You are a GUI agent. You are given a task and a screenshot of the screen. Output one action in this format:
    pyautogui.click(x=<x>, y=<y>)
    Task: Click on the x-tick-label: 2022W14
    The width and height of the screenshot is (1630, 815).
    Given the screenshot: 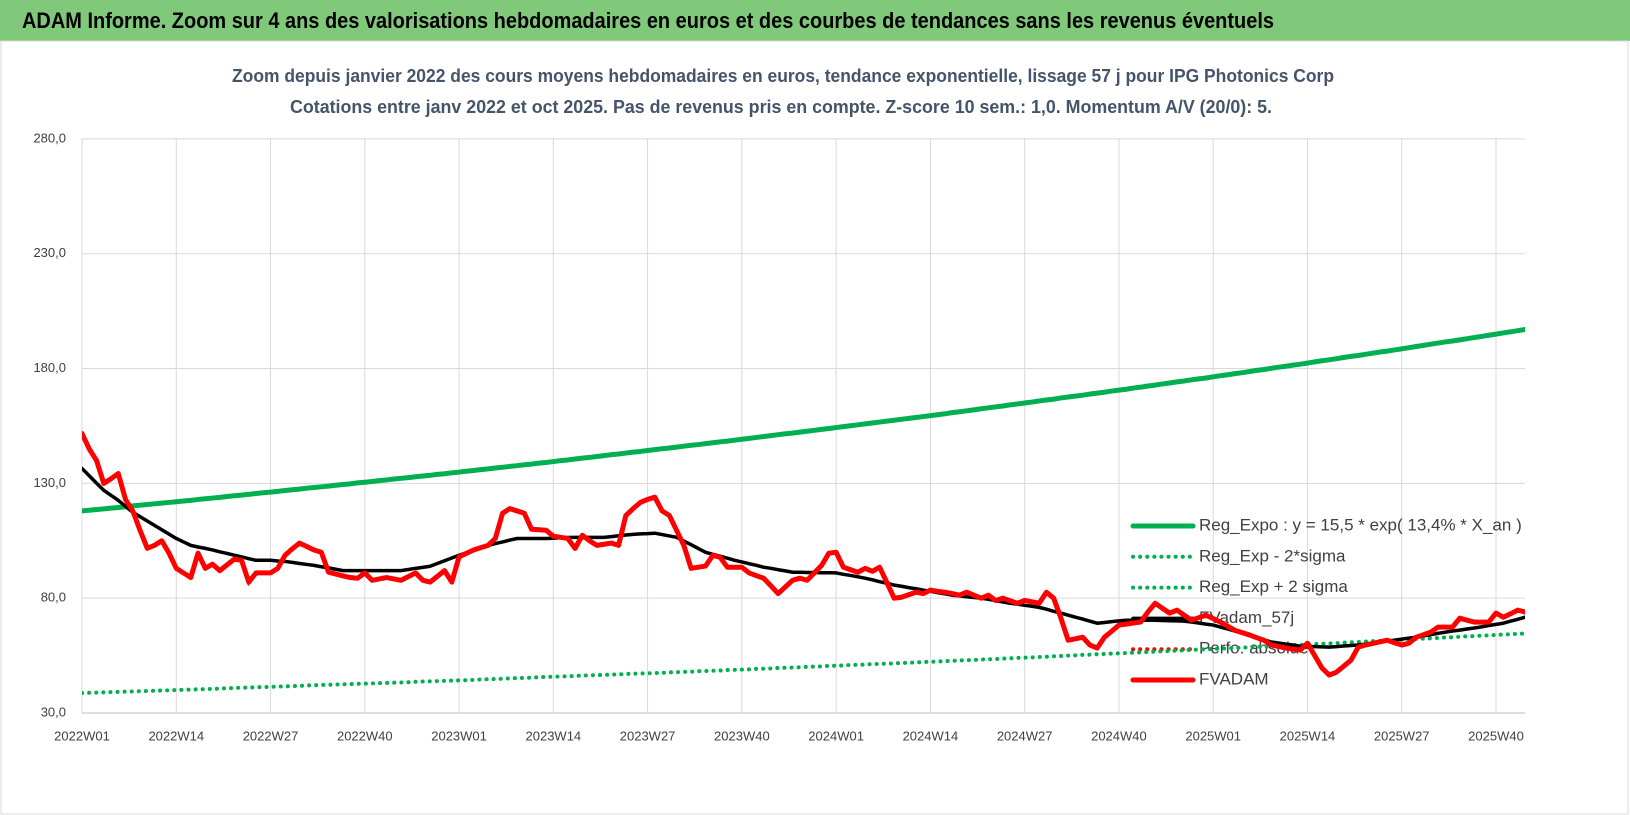 What is the action you would take?
    pyautogui.click(x=176, y=735)
    